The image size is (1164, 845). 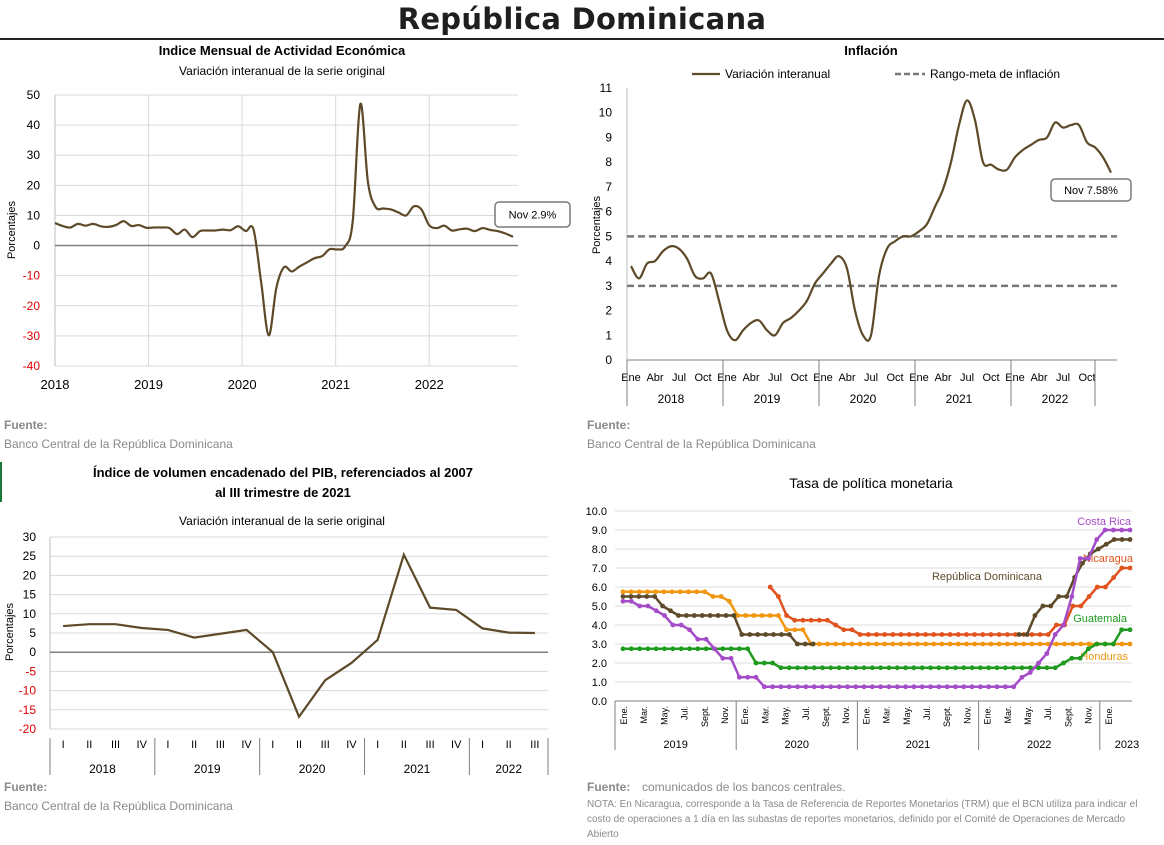 I want to click on infl-month-tick: Oct, so click(x=798, y=378).